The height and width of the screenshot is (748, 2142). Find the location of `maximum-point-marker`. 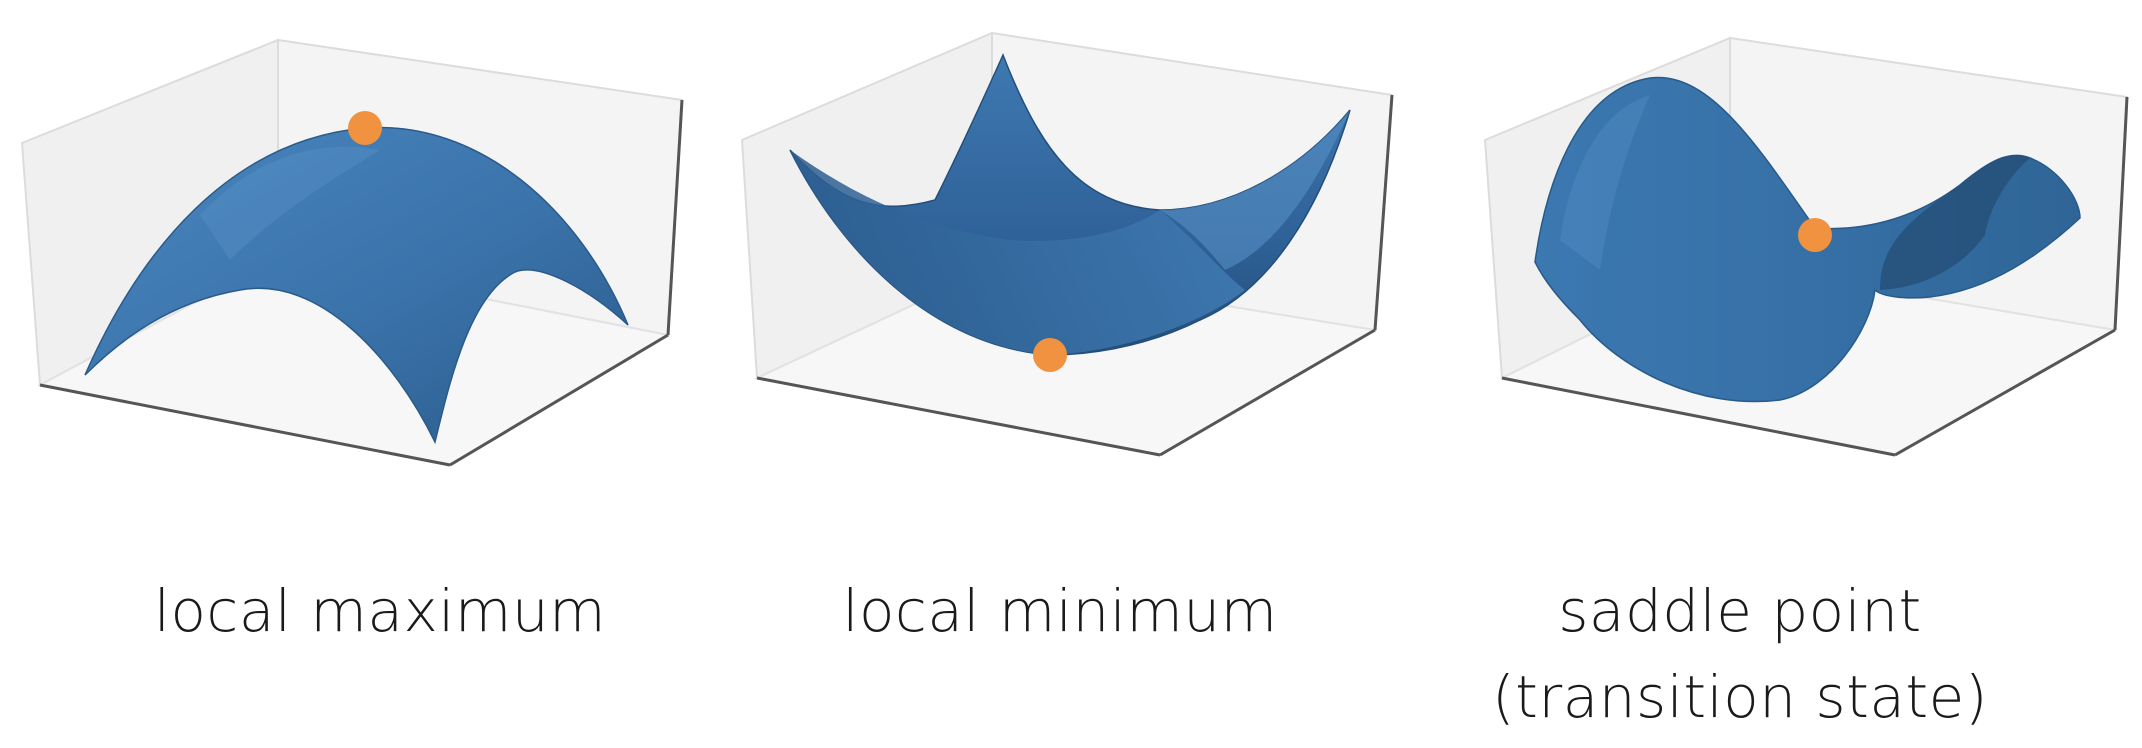

maximum-point-marker is located at coordinates (365, 128).